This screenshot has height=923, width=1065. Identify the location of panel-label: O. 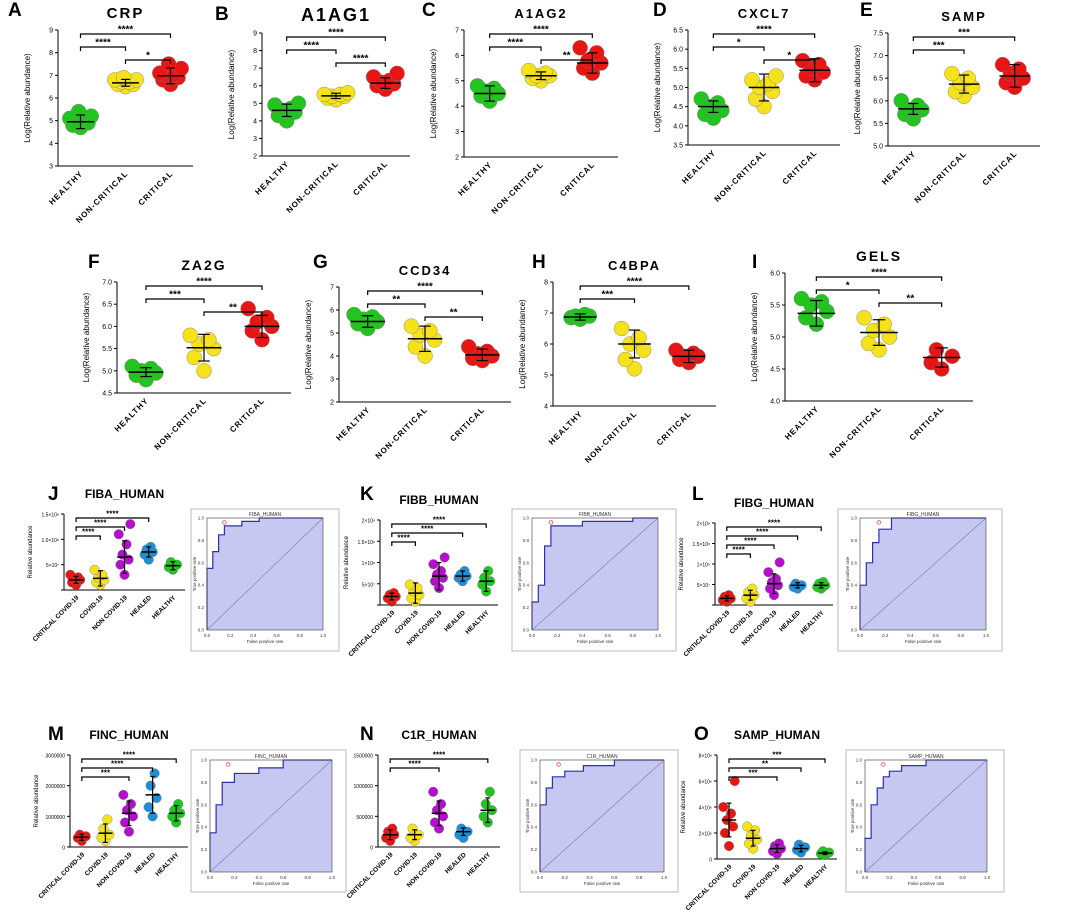
(701, 734).